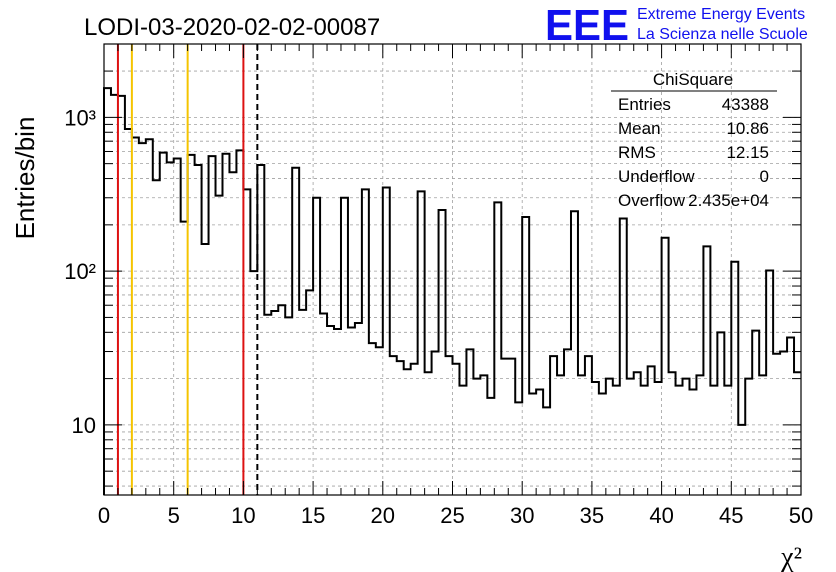  What do you see at coordinates (452, 515) in the screenshot?
I see `x-tick-label: 25` at bounding box center [452, 515].